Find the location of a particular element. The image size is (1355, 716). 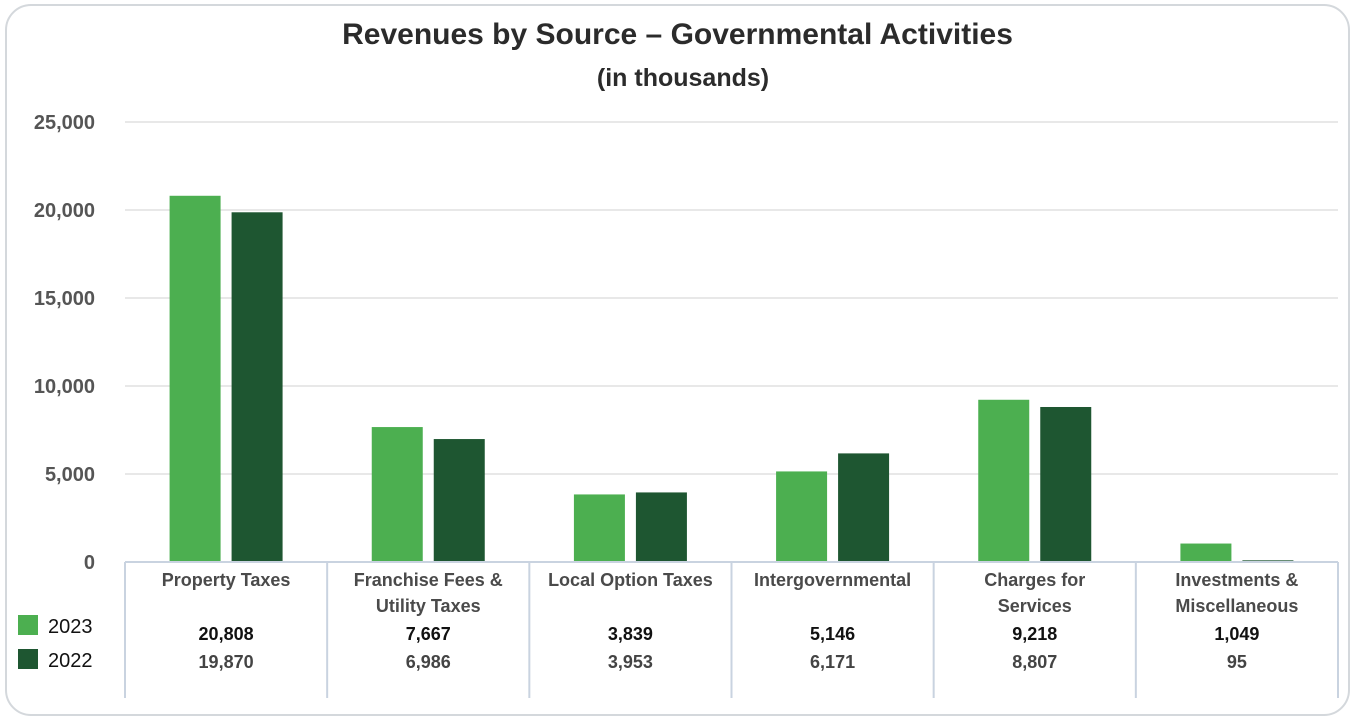

data-label-2022: 19,870 is located at coordinates (226, 662).